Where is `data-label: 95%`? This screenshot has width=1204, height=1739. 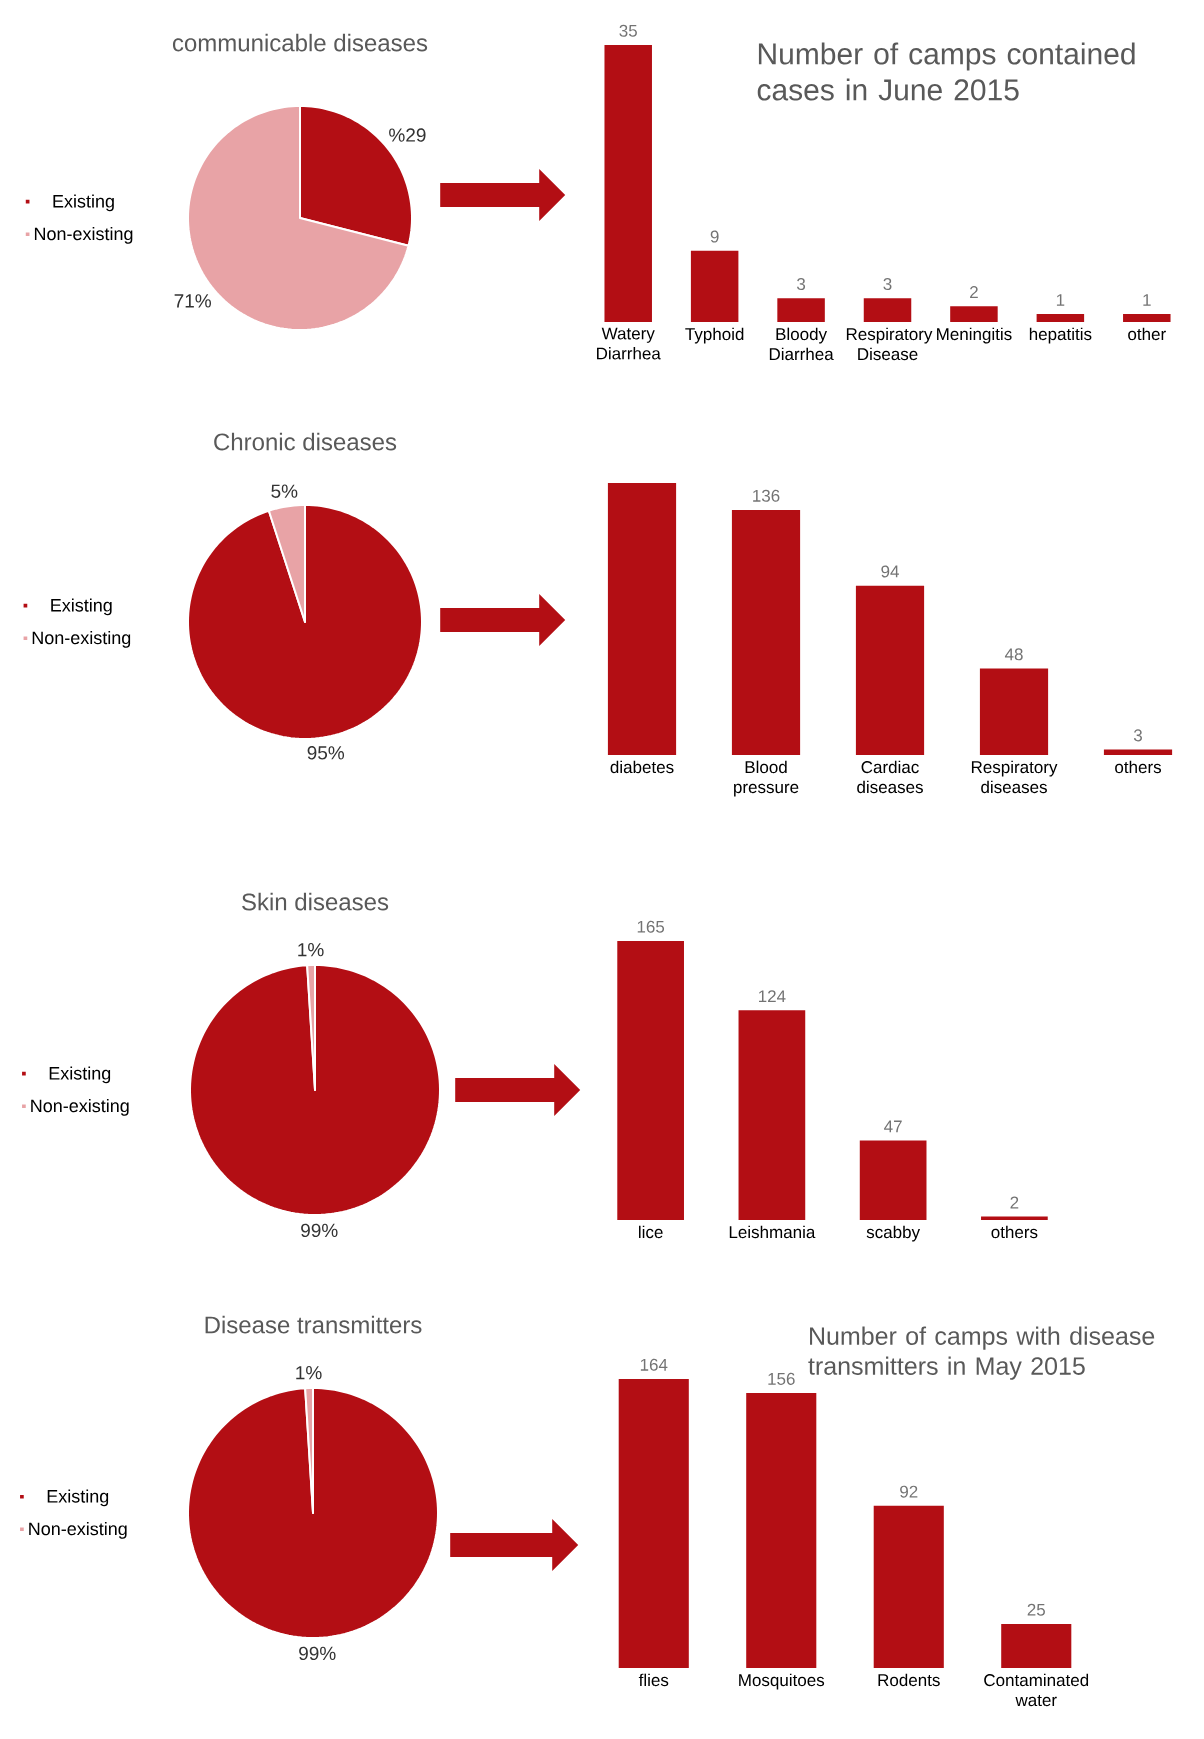 data-label: 95% is located at coordinates (326, 753).